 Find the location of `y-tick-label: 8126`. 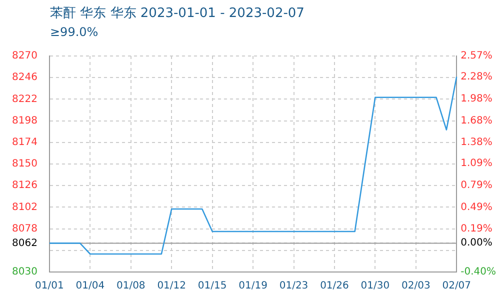

y-tick-label: 8126 is located at coordinates (25, 186).